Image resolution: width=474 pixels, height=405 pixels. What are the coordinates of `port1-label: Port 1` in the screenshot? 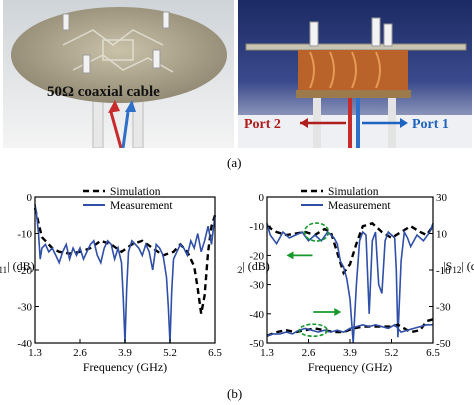 It's located at (430, 124).